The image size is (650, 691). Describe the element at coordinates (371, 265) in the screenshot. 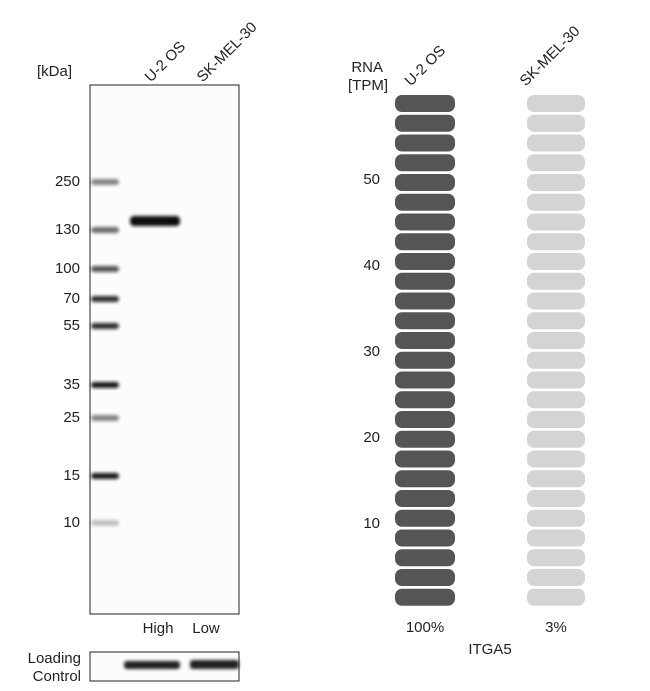

I see `rna-tick-label: 40` at that location.